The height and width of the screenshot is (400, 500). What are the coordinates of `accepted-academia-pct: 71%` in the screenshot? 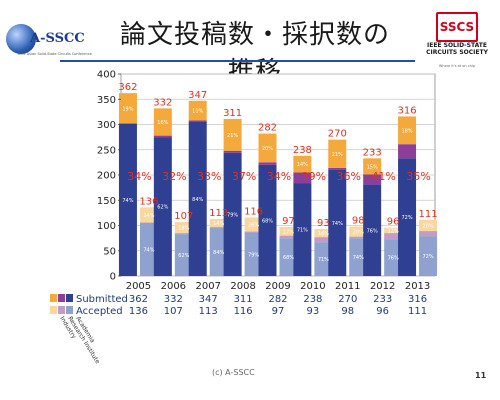 It's located at (323, 260).